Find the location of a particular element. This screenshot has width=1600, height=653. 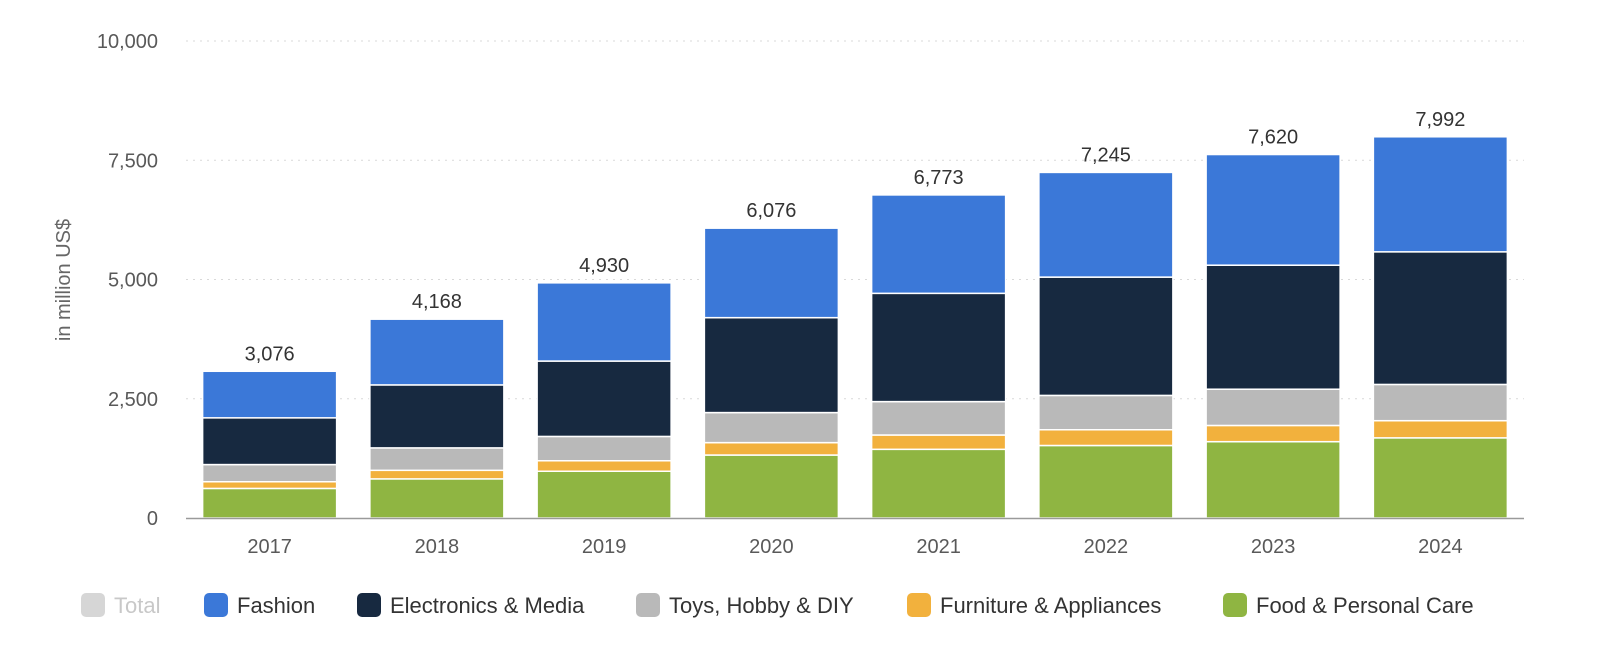

legend-label: Toys, Hobby & DIY is located at coordinates (761, 605).